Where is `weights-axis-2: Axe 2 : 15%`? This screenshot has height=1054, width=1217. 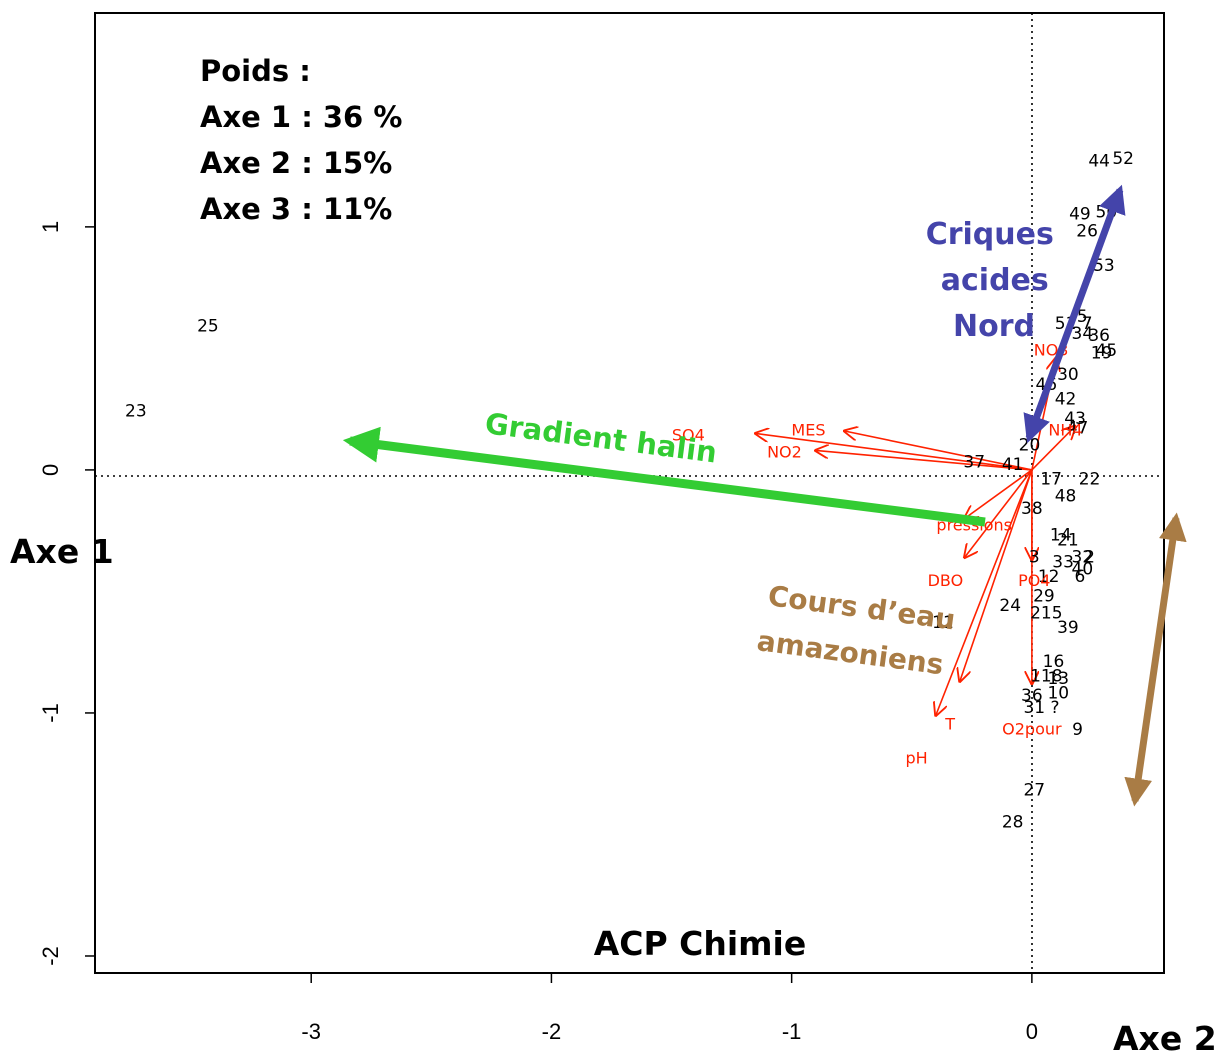 weights-axis-2: Axe 2 : 15% is located at coordinates (296, 163).